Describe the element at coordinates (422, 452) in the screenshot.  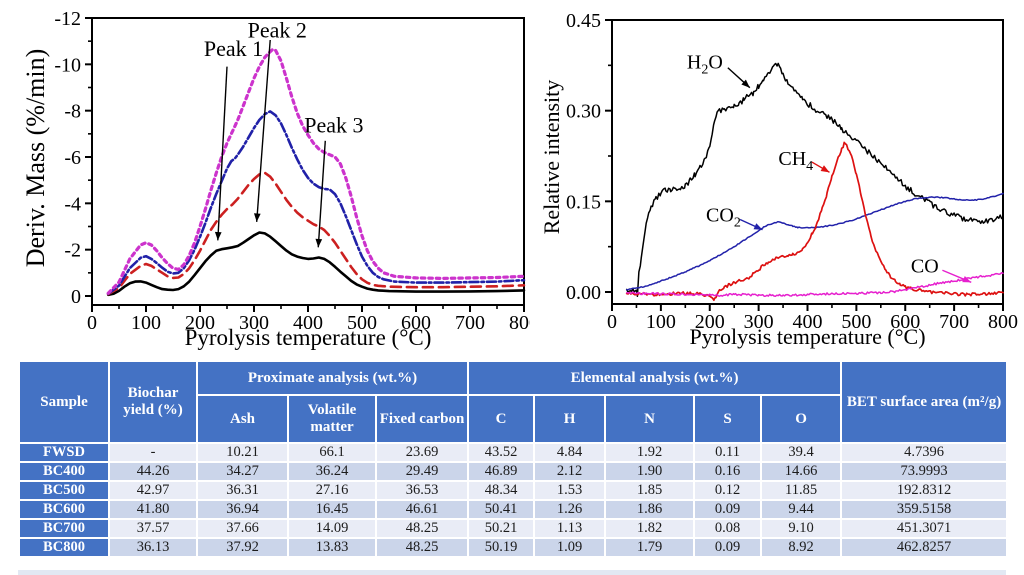
I see `value-cell: 23.69` at that location.